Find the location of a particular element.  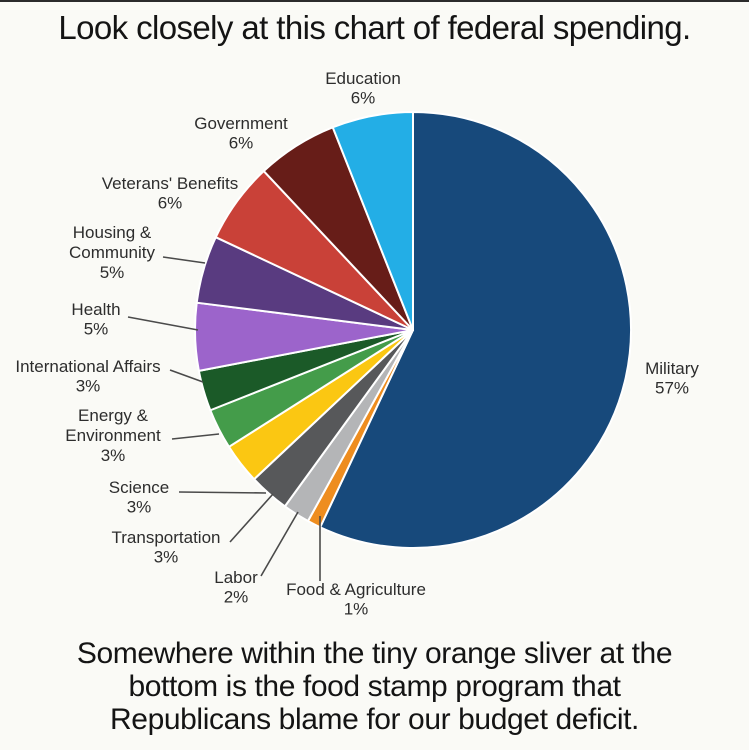

slice-label-housing-community: Housing & Community 5% is located at coordinates (112, 252).